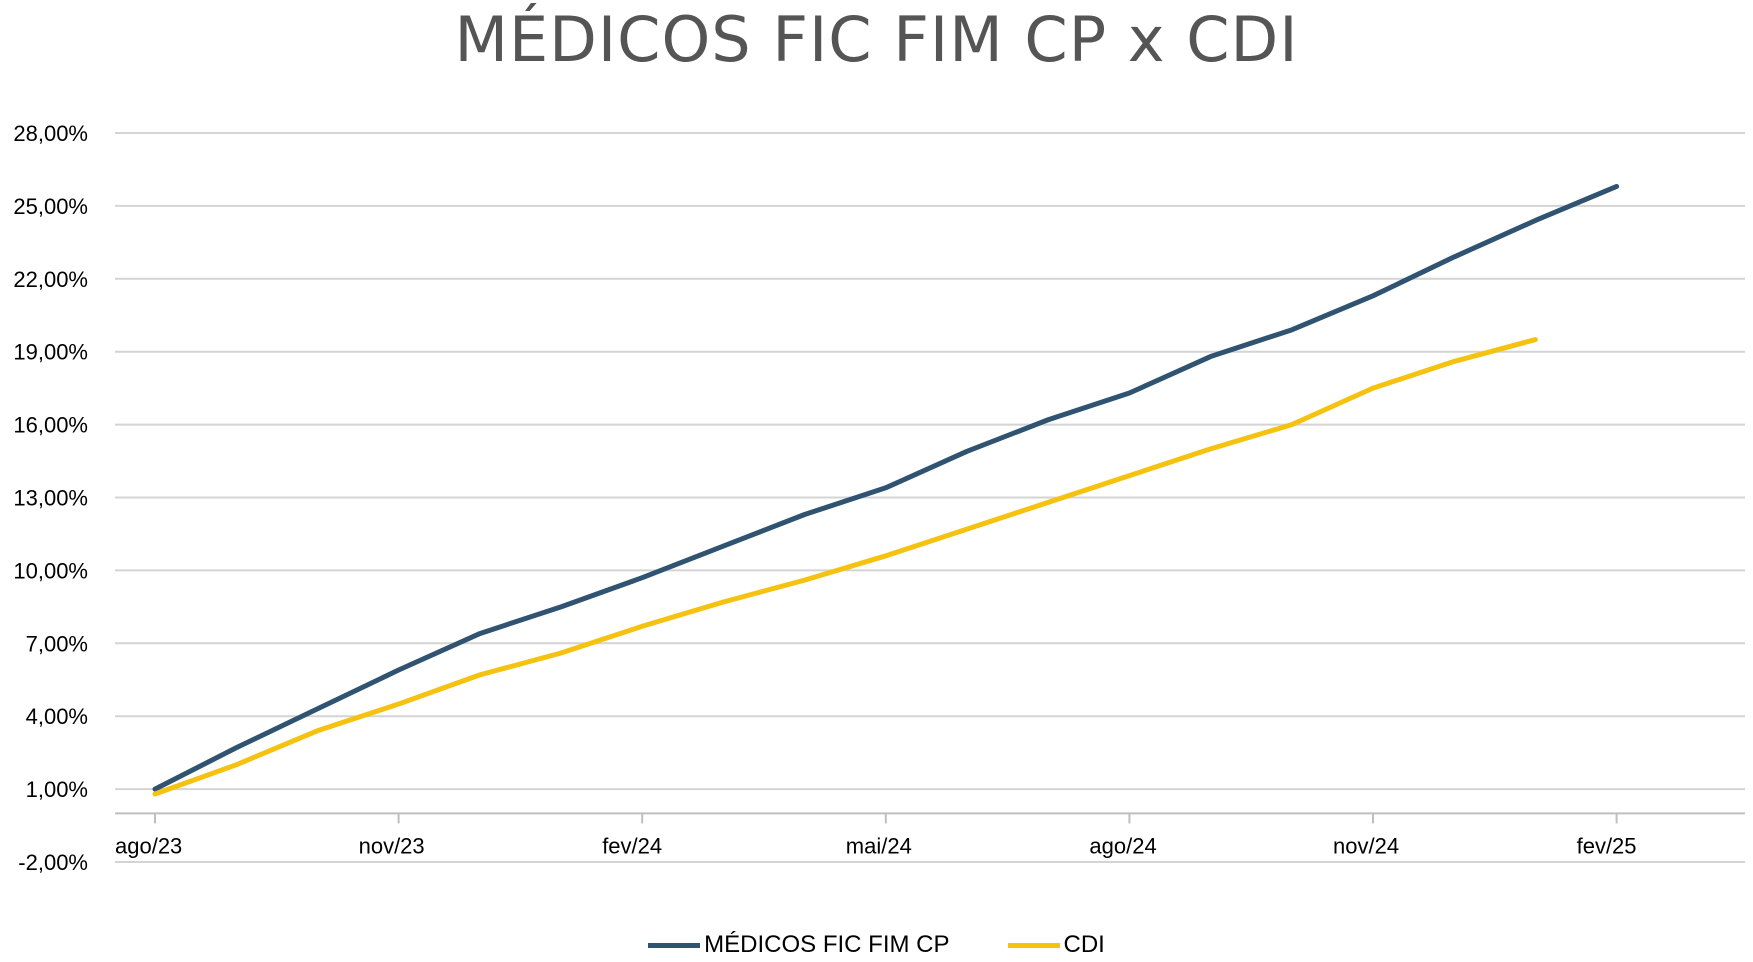  I want to click on y-tick-label: 28,00%, so click(50, 133).